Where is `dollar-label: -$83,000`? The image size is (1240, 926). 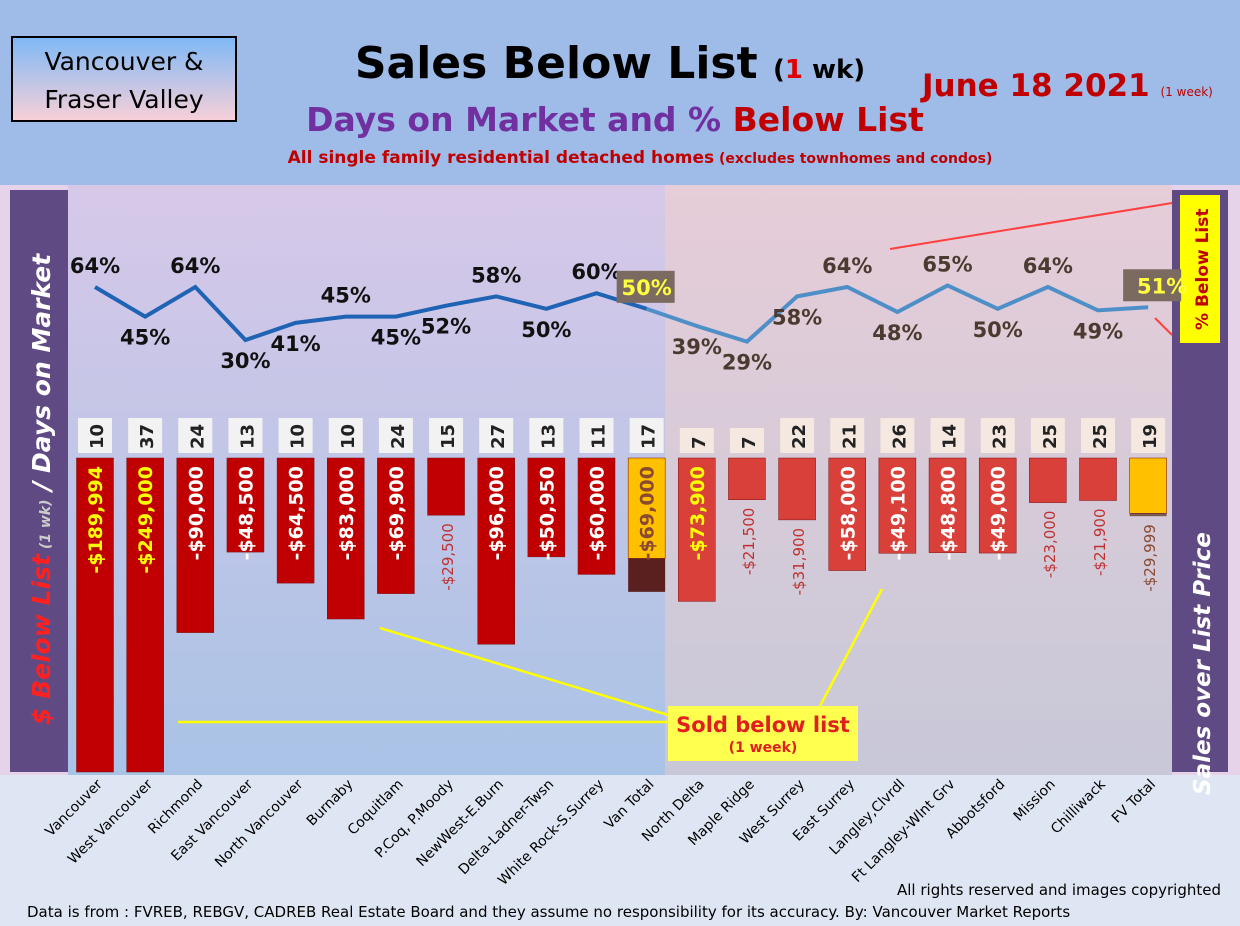 dollar-label: -$83,000 is located at coordinates (347, 513).